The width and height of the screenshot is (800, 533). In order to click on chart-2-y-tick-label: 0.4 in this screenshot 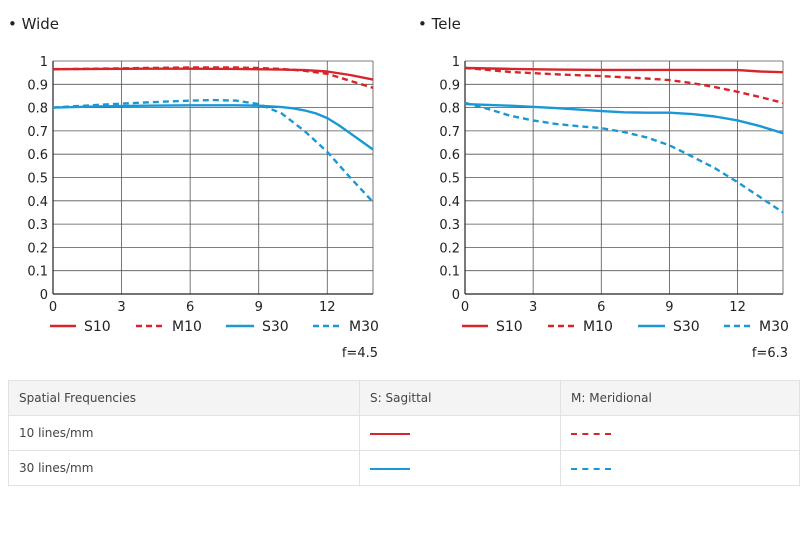, I will do `click(449, 202)`.